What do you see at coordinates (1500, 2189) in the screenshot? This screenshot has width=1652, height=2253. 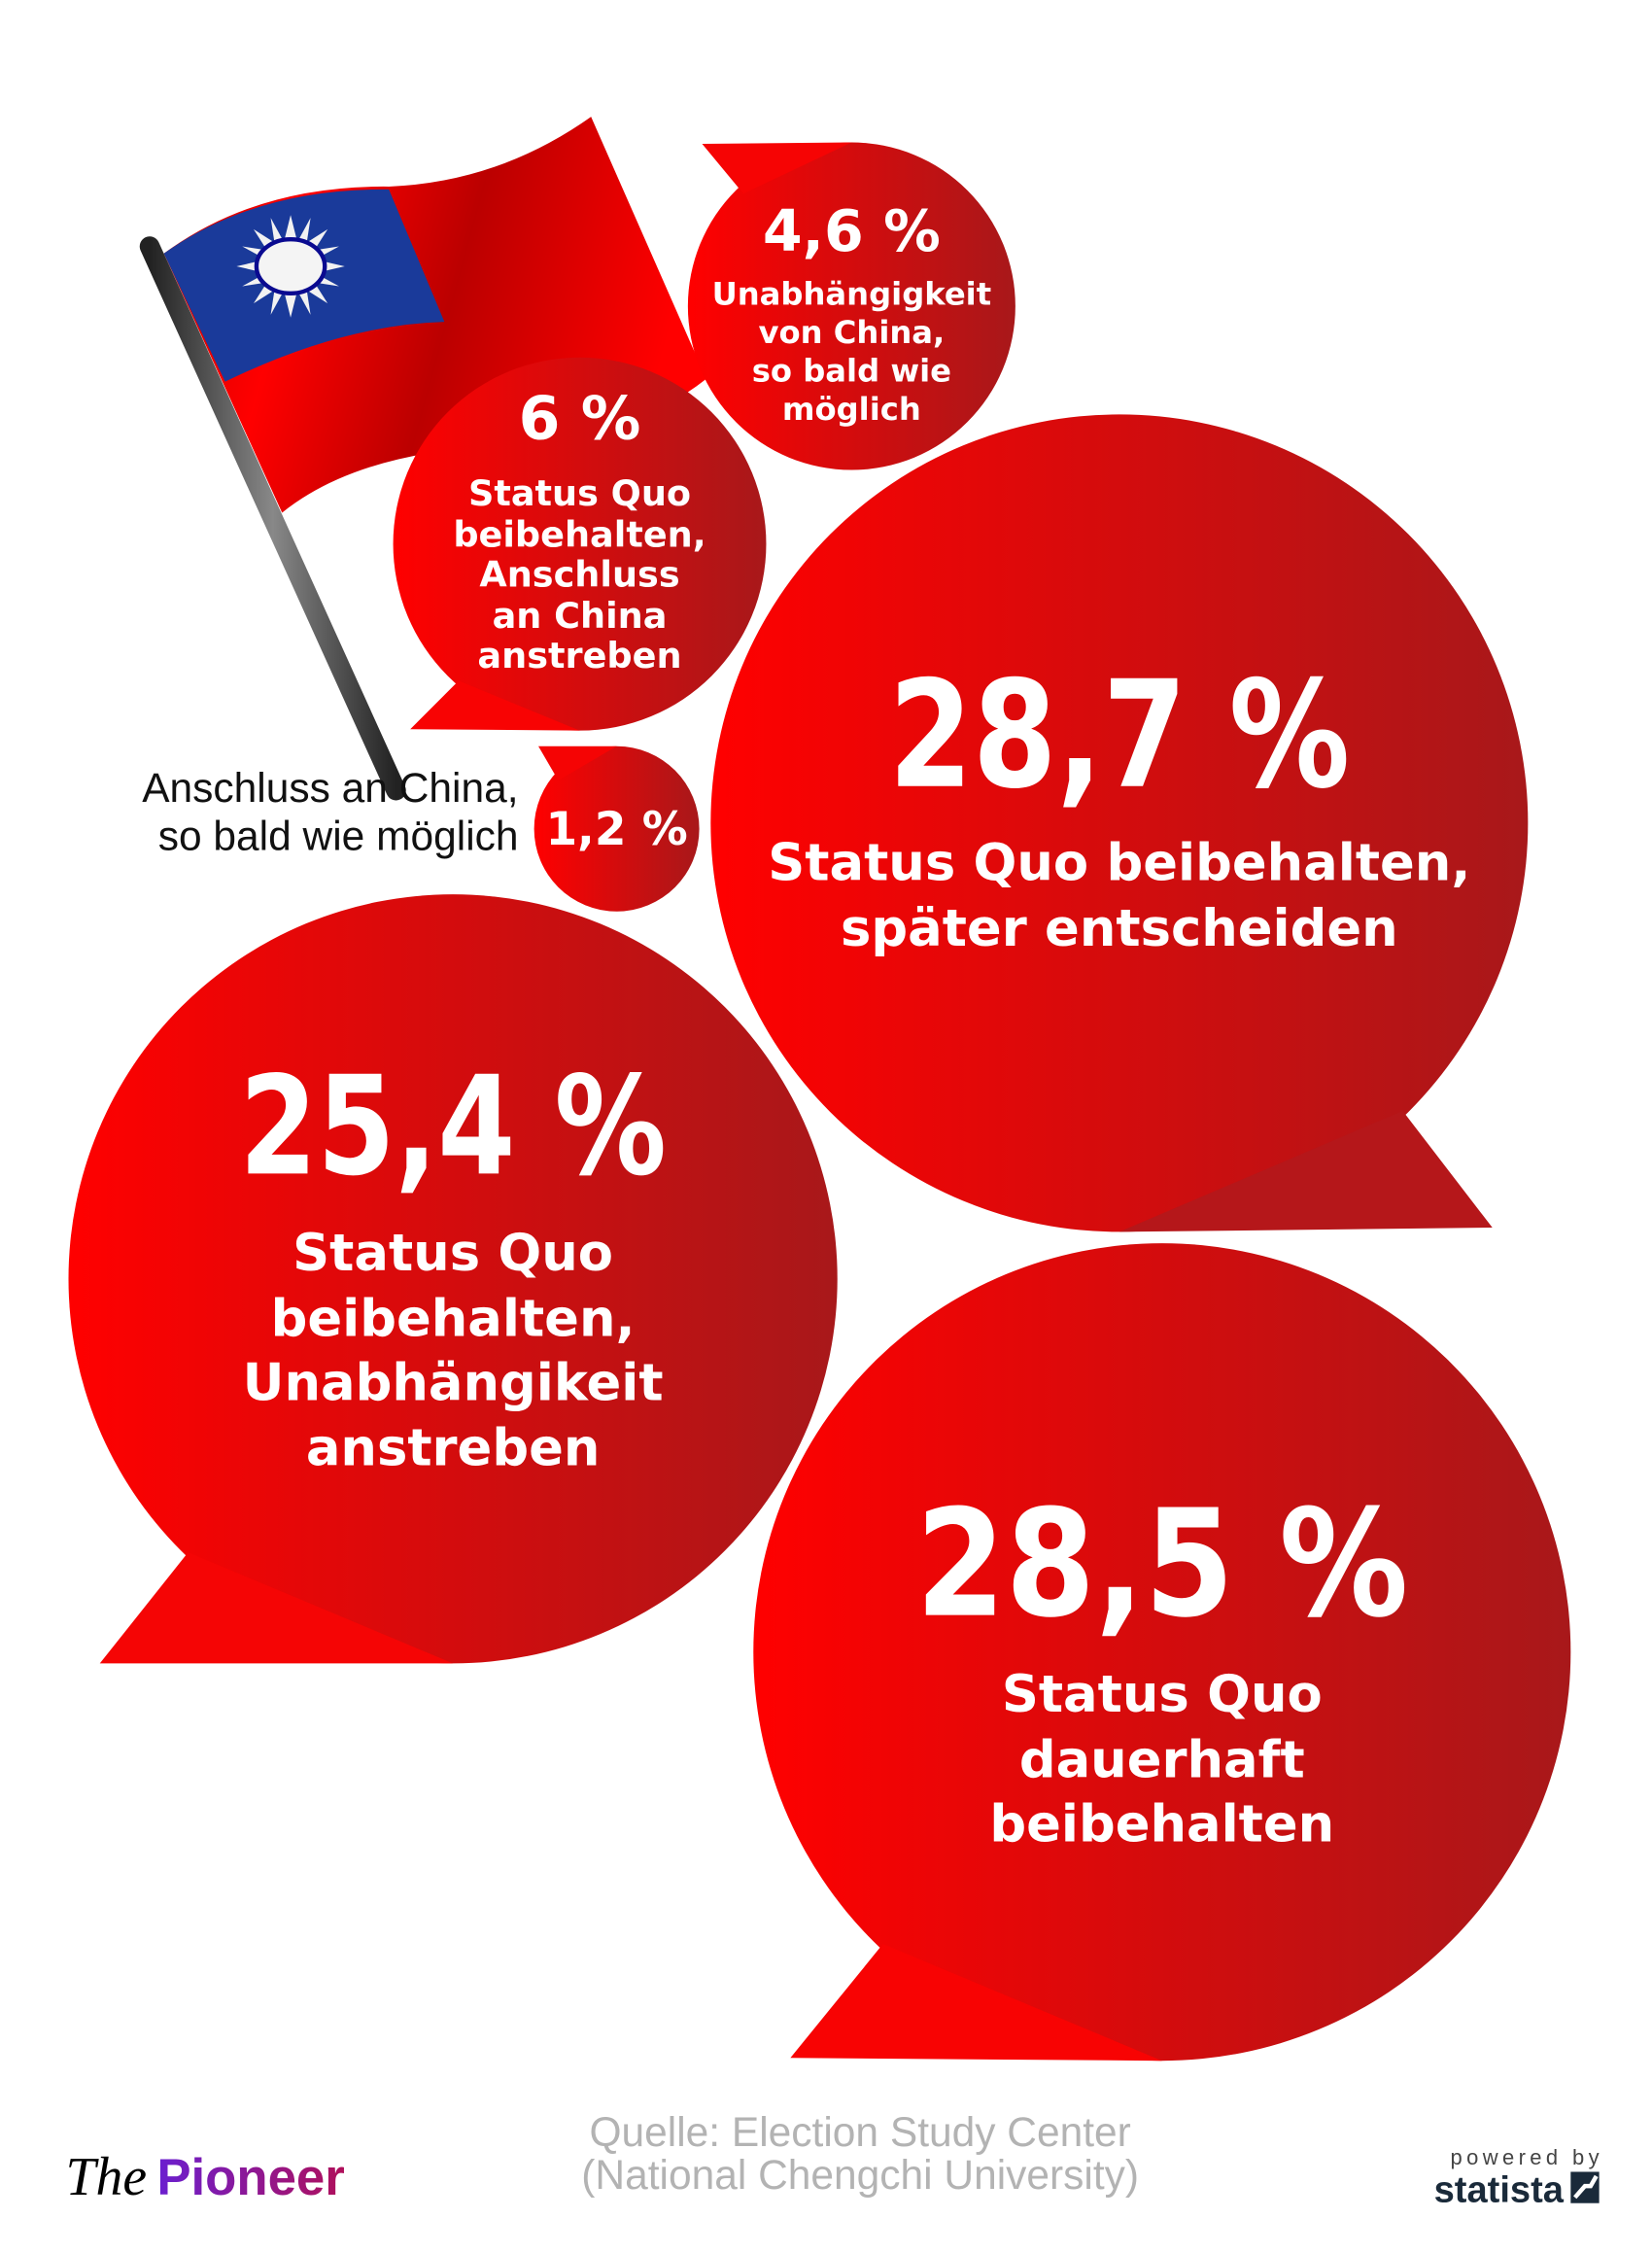 I see `statista-logo: statista` at bounding box center [1500, 2189].